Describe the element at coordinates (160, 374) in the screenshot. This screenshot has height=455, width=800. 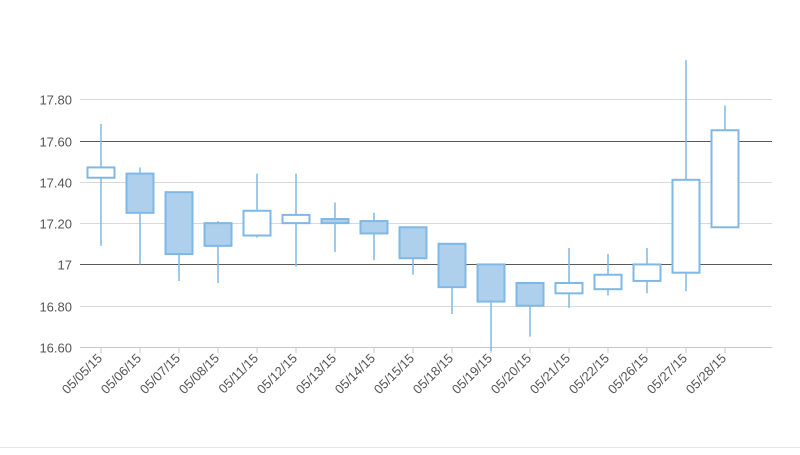
I see `x-tick-label: 05/07/15` at that location.